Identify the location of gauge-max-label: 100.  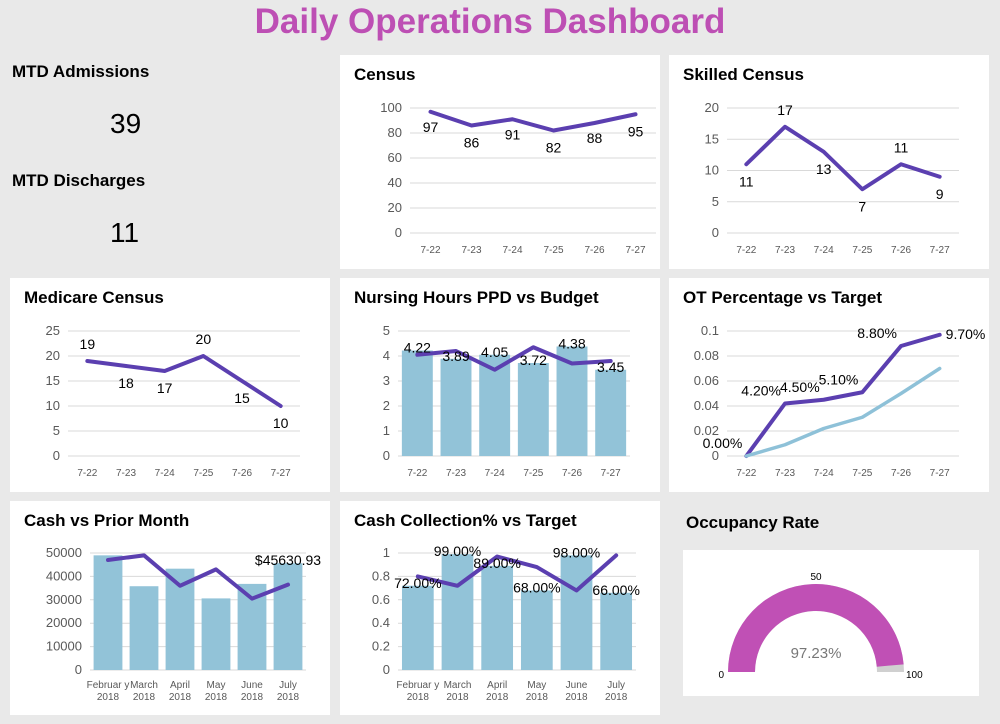
(914, 675).